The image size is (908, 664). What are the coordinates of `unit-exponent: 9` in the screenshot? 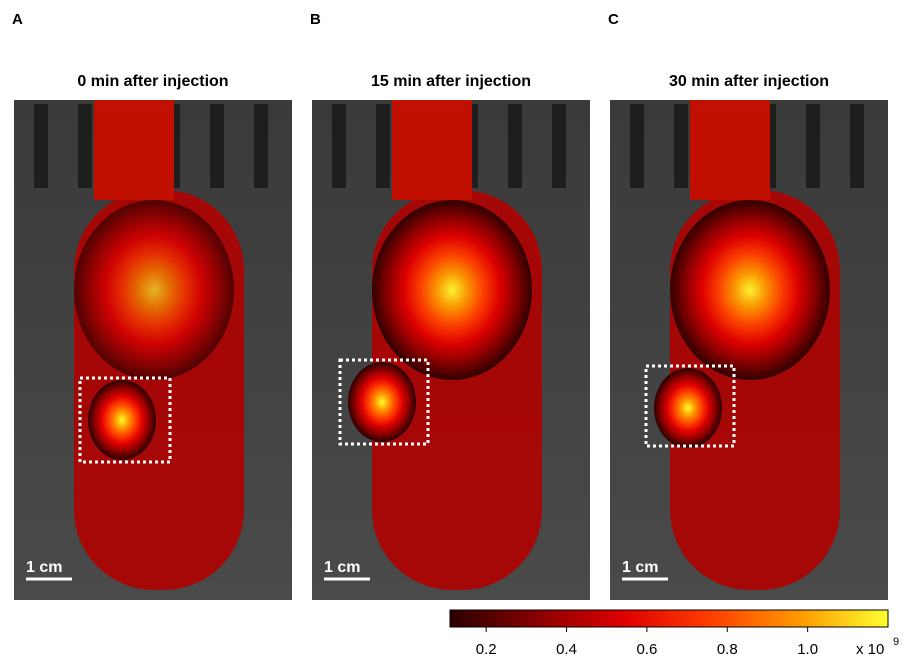 It's located at (896, 642).